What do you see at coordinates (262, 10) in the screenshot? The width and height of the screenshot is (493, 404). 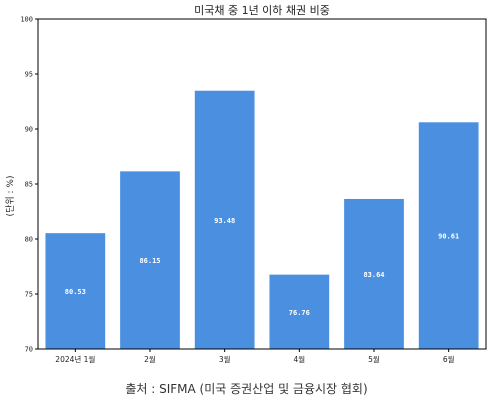 I see `chart-title: 미국채 중 1년 이하 채권 비중` at bounding box center [262, 10].